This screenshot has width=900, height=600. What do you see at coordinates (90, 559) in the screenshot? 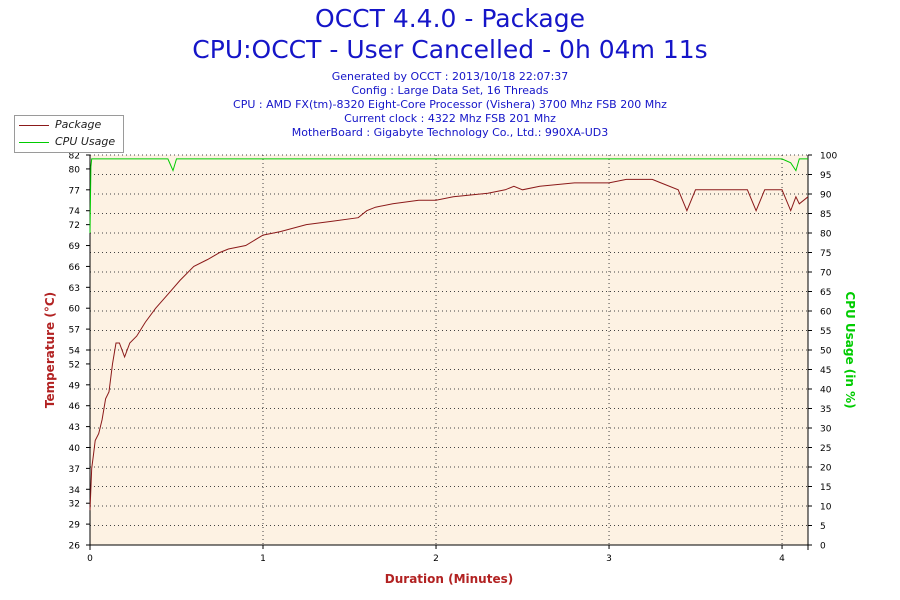
I see `x-tick-label: 0` at bounding box center [90, 559].